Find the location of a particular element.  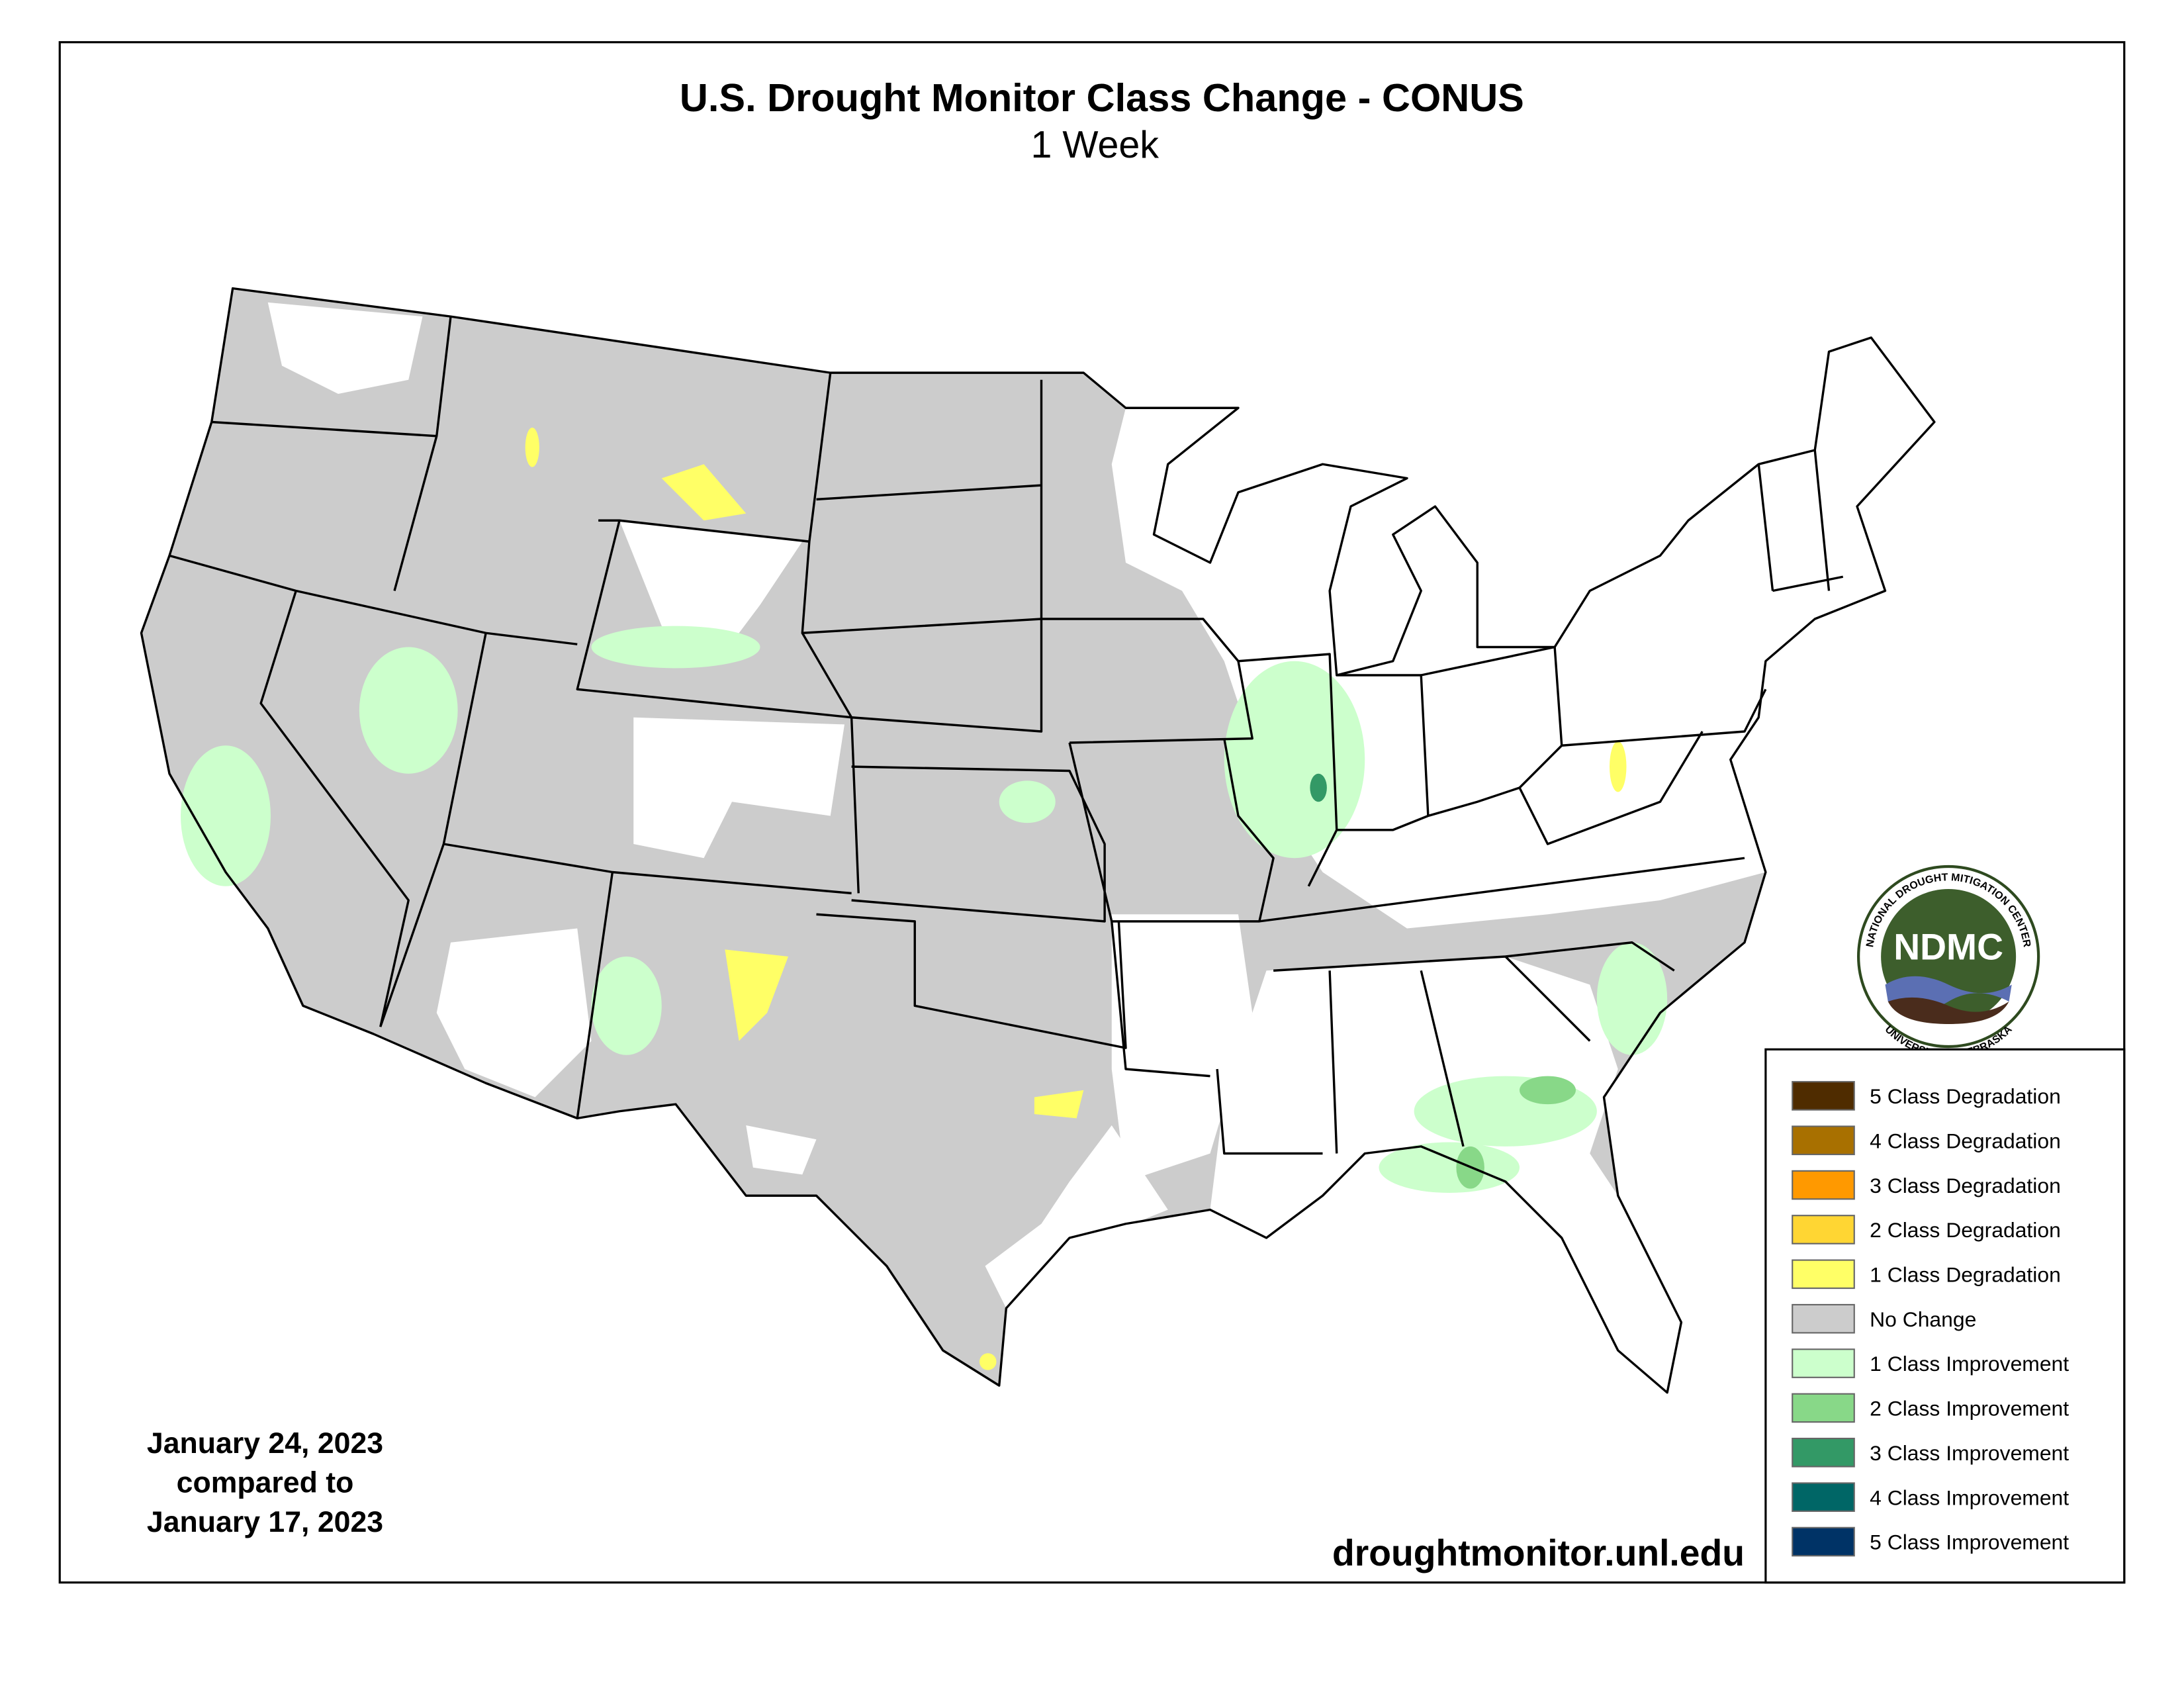

legend-label: 2 Class Degradation is located at coordinates (1965, 1230).